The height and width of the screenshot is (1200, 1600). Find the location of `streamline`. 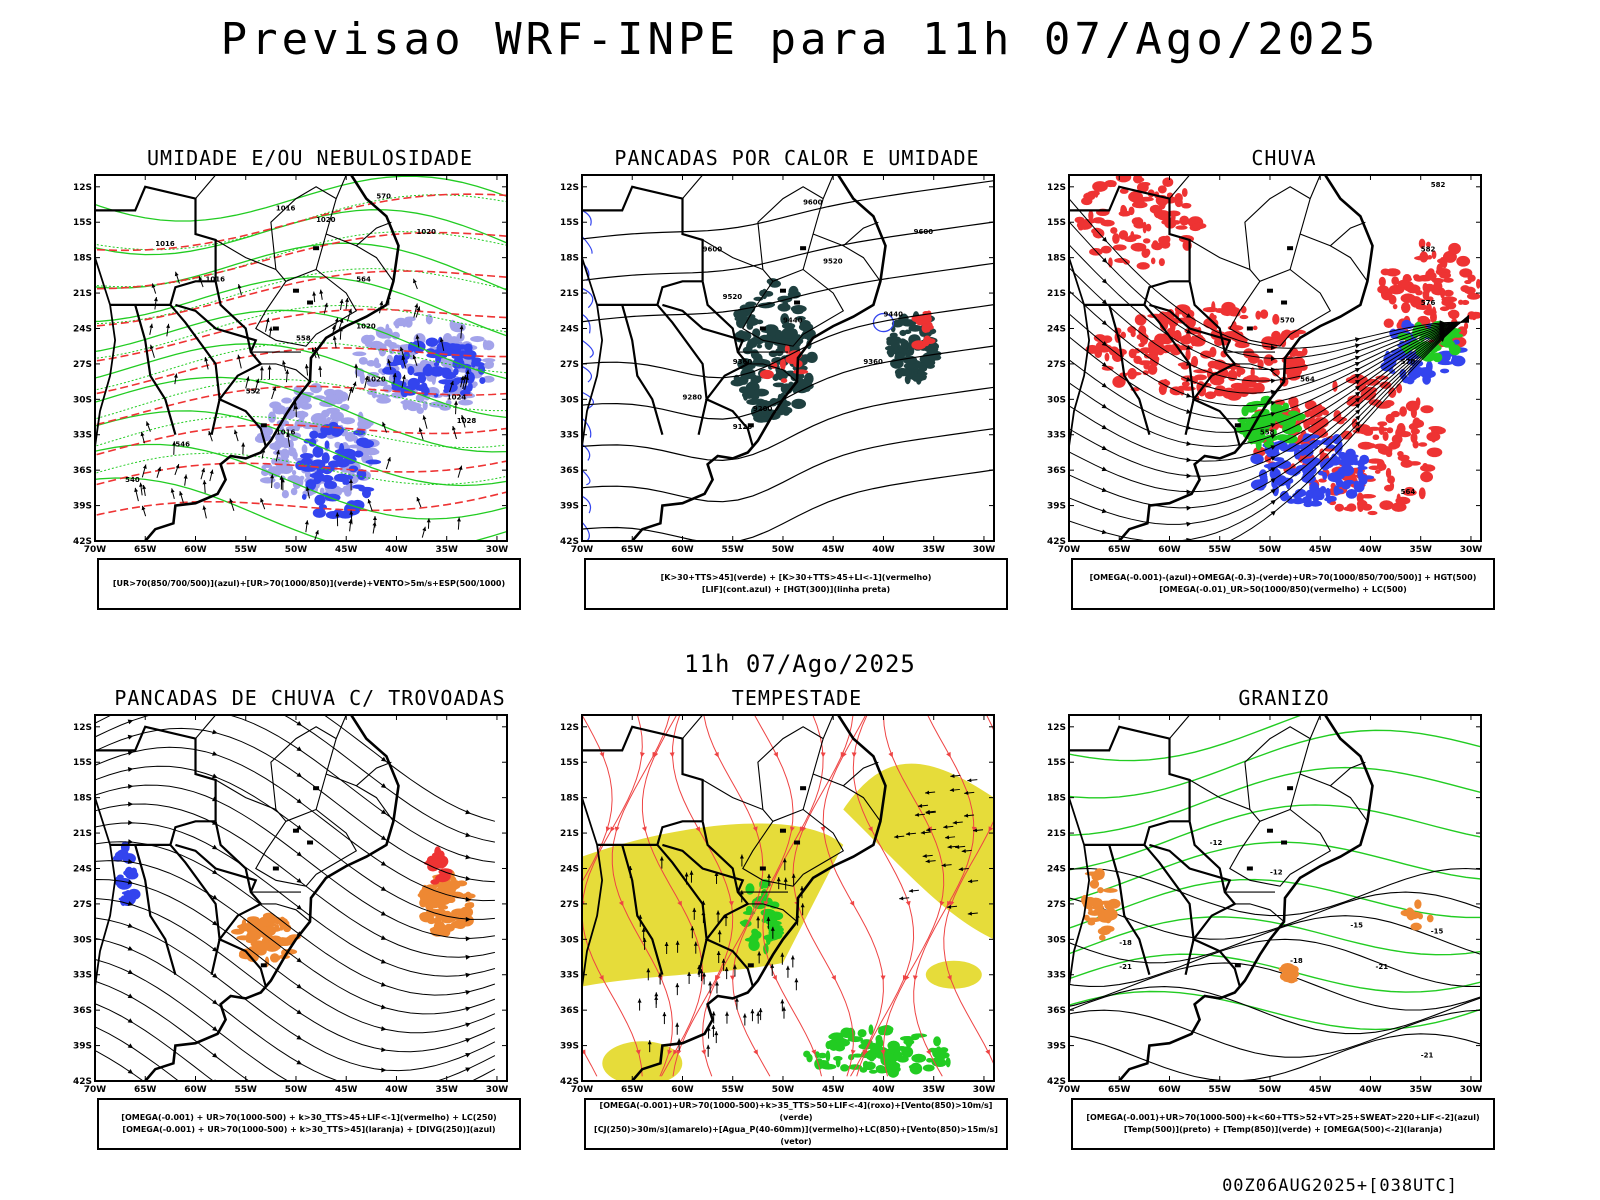

streamline is located at coordinates (1269, 290).